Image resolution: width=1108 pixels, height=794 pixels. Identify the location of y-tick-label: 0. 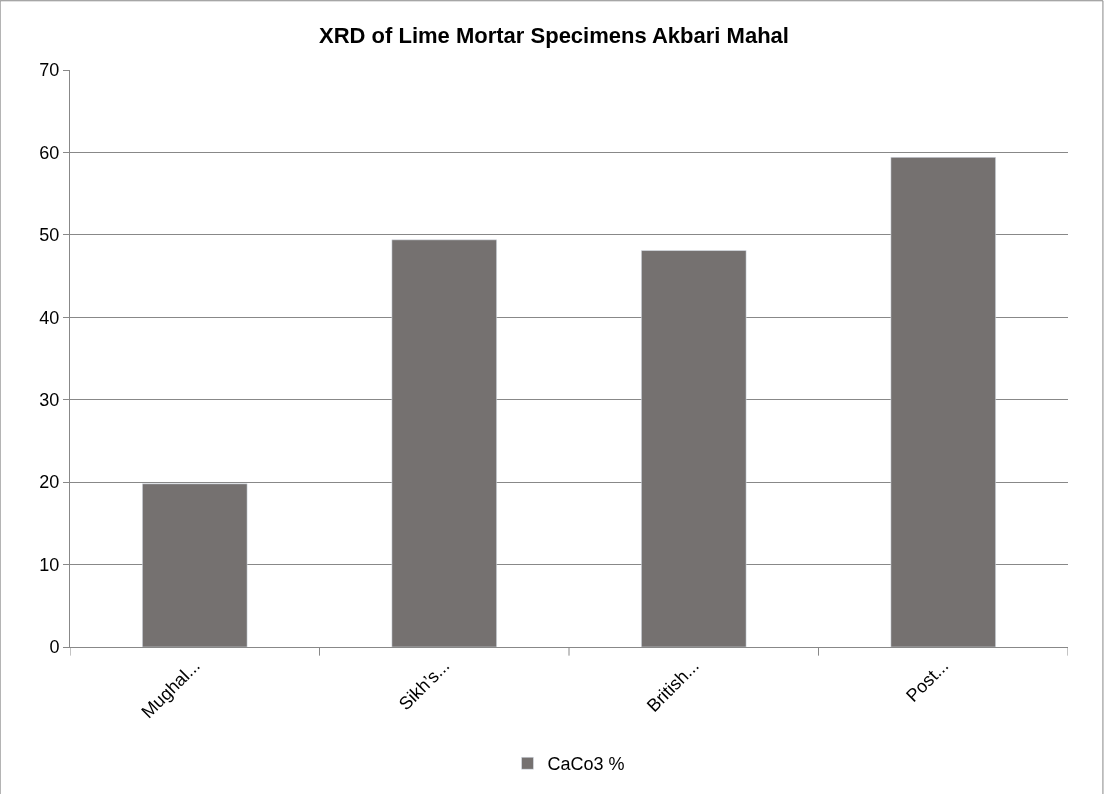
(54, 647).